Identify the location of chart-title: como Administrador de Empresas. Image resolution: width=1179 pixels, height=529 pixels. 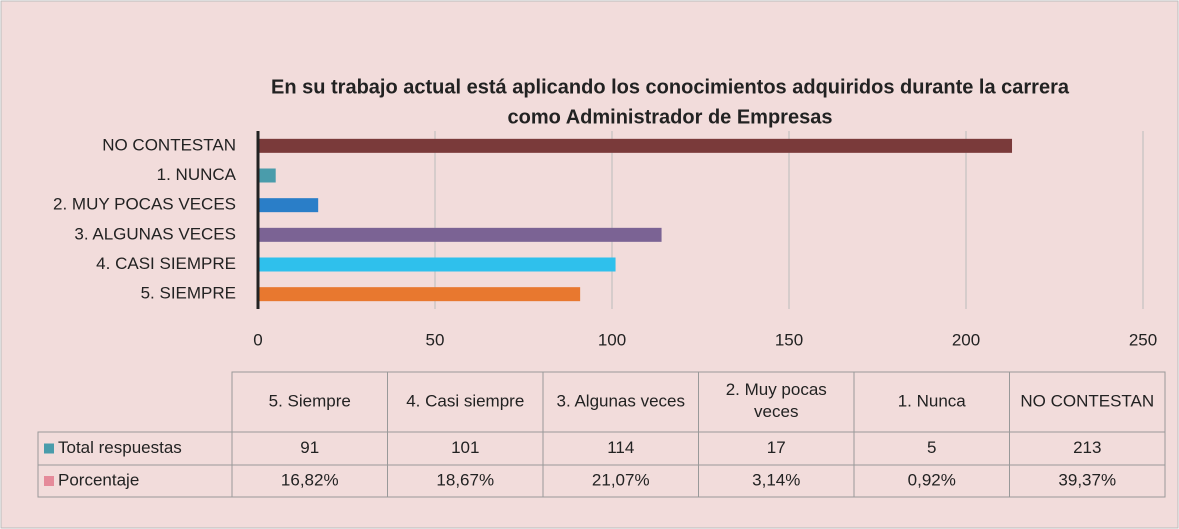
(670, 117).